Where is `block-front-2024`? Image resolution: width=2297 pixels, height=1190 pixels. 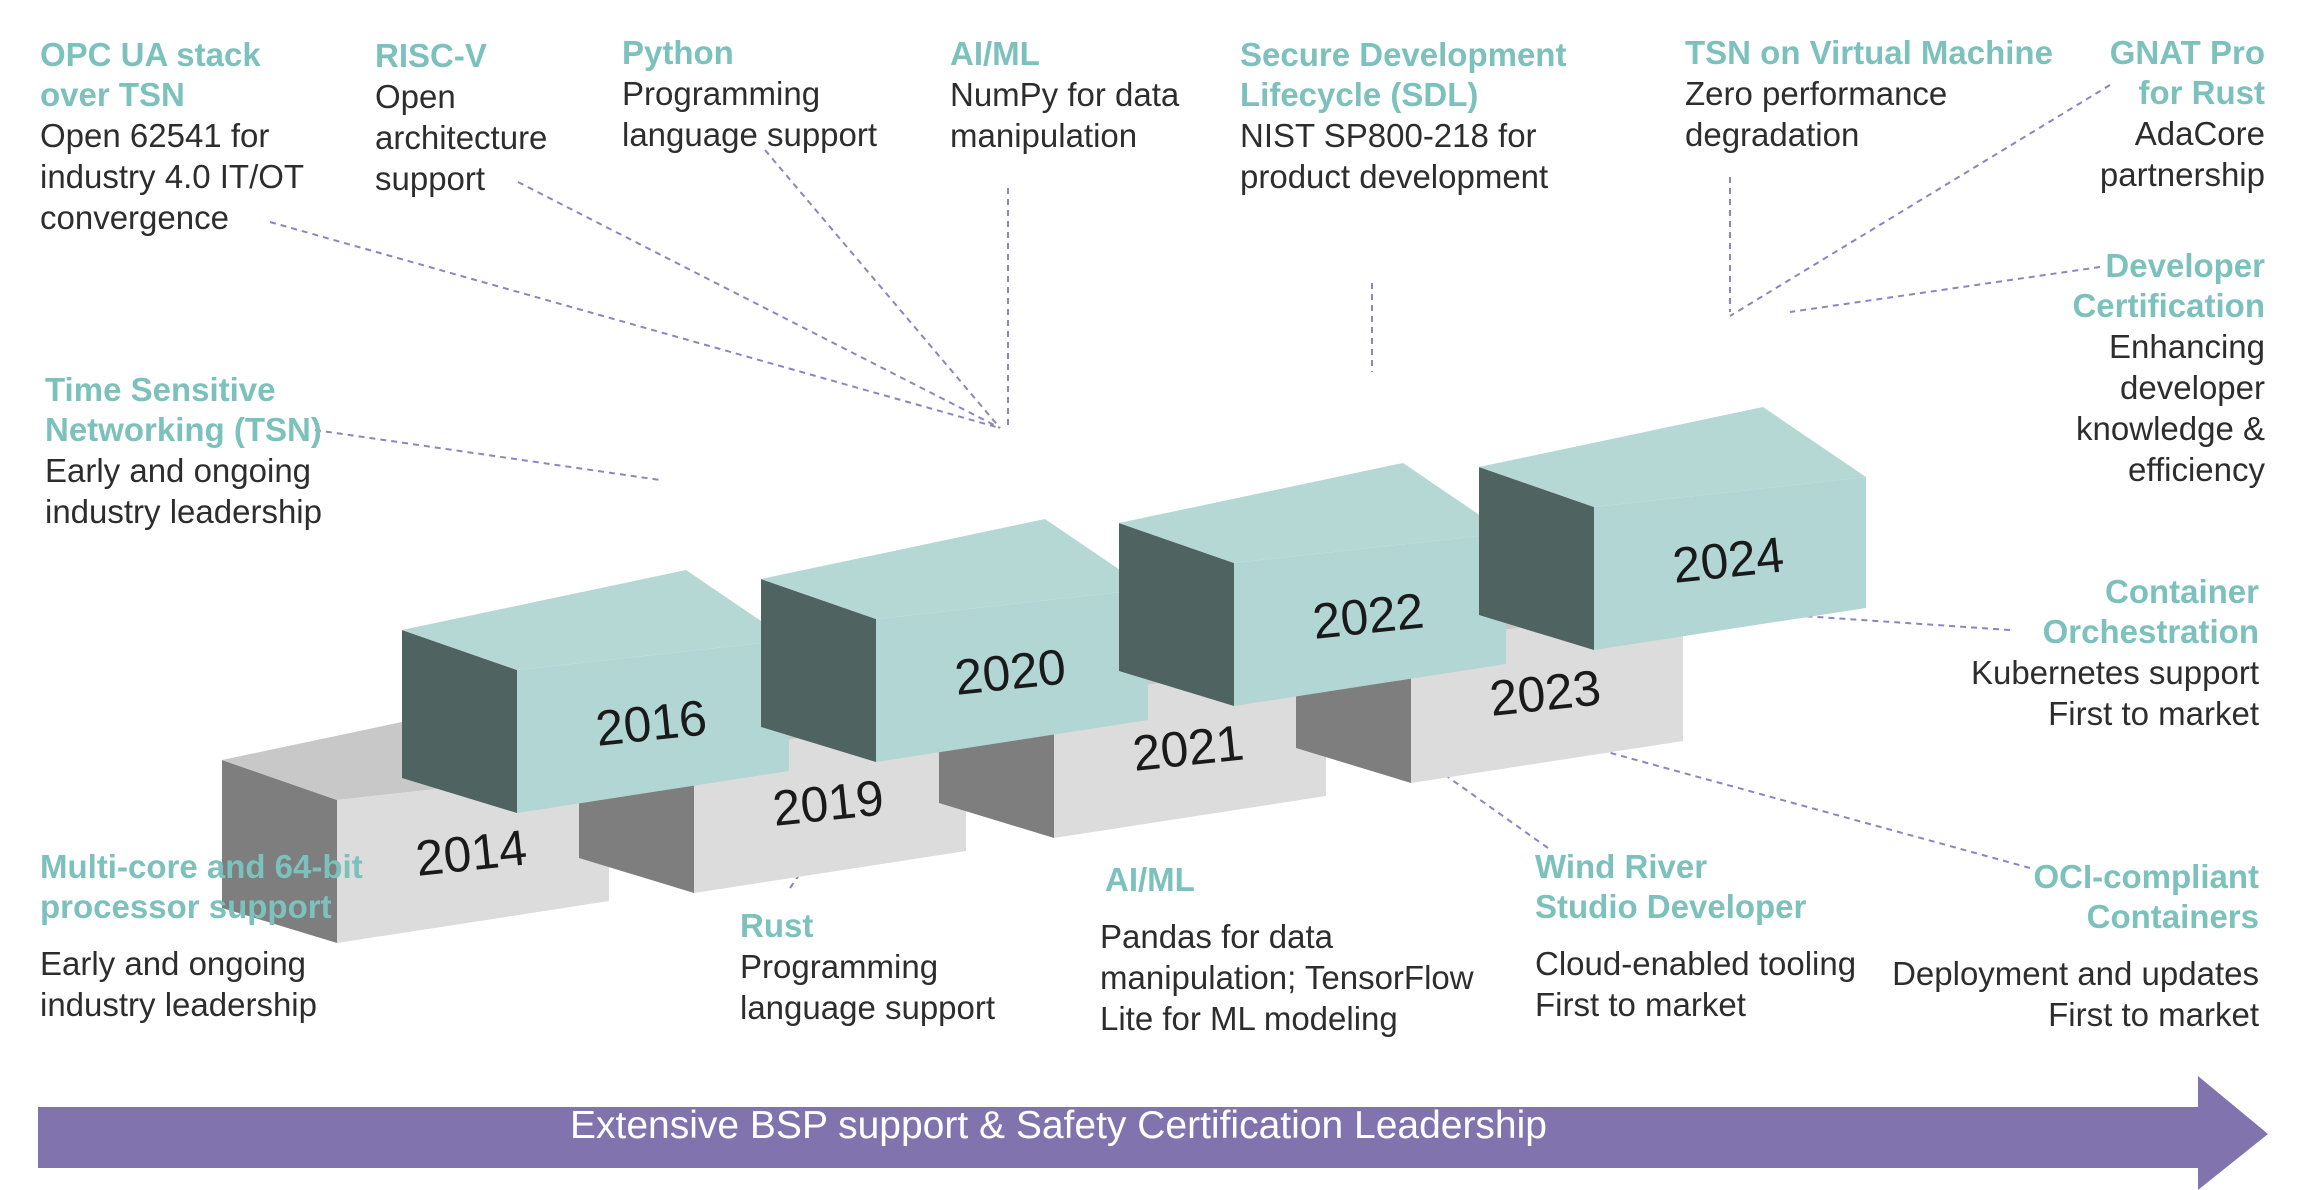 block-front-2024 is located at coordinates (1730, 563).